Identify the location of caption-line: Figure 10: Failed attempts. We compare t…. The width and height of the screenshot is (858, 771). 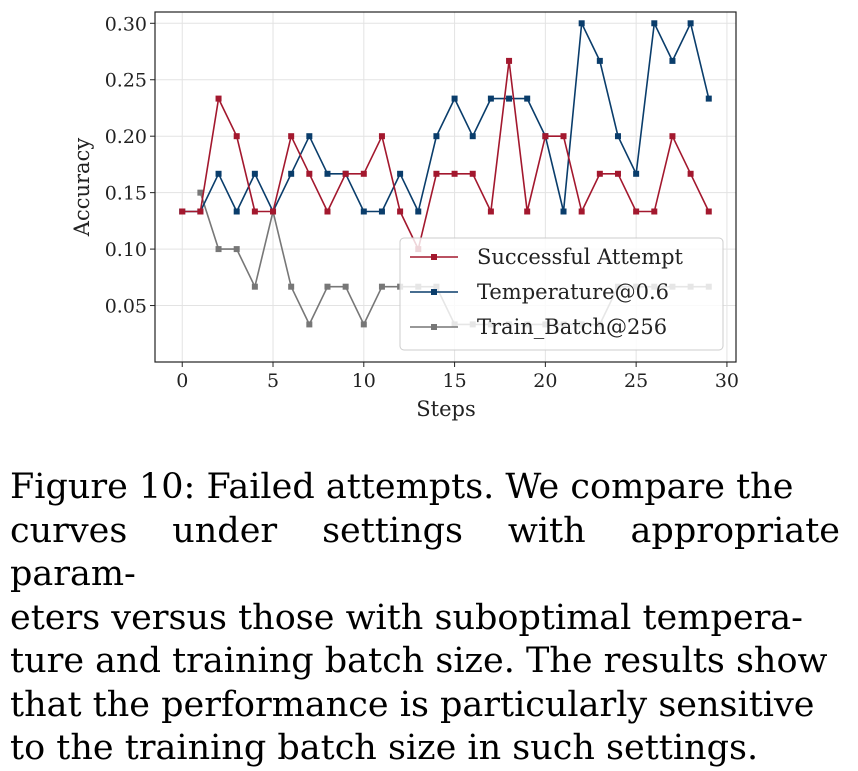
(402, 487).